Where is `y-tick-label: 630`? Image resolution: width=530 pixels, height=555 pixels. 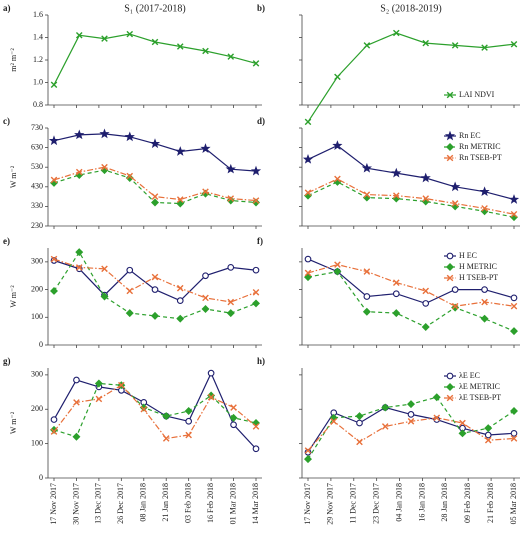 y-tick-label: 630 is located at coordinates (37, 146).